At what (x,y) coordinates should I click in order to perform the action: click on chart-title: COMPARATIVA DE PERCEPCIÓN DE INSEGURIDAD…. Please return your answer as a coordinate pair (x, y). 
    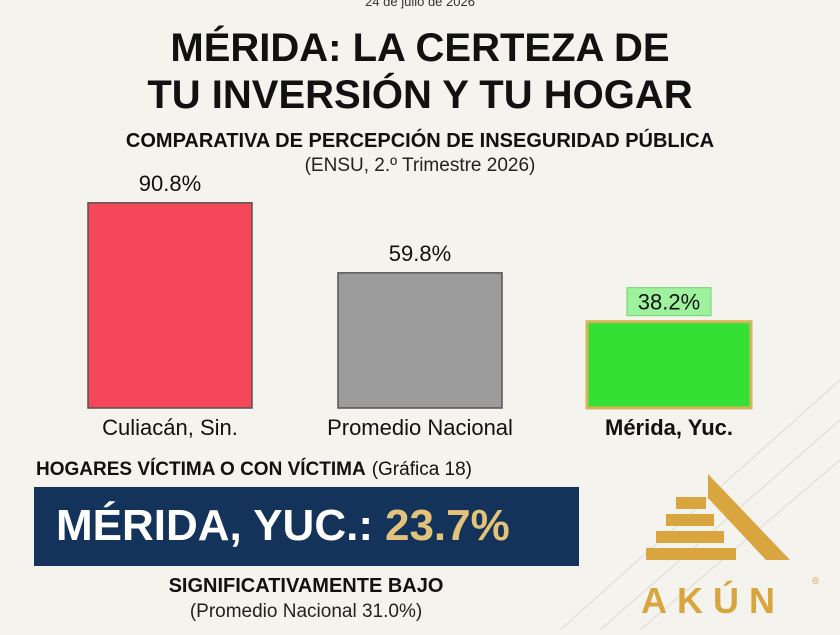
    Looking at the image, I should click on (420, 140).